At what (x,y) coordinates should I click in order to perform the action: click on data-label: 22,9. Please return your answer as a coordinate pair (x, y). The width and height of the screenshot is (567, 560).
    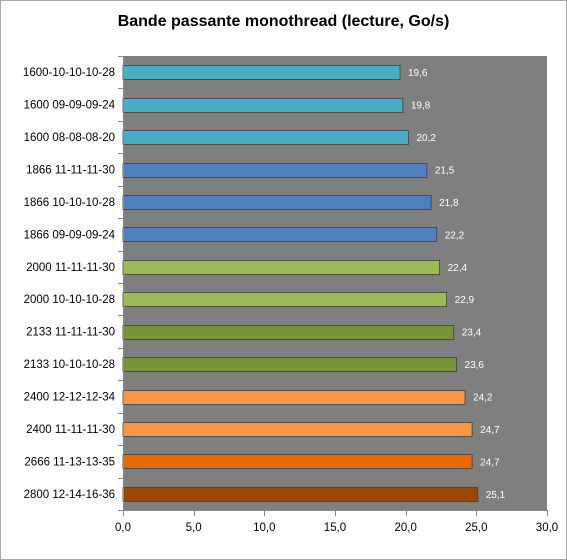
    Looking at the image, I should click on (465, 300).